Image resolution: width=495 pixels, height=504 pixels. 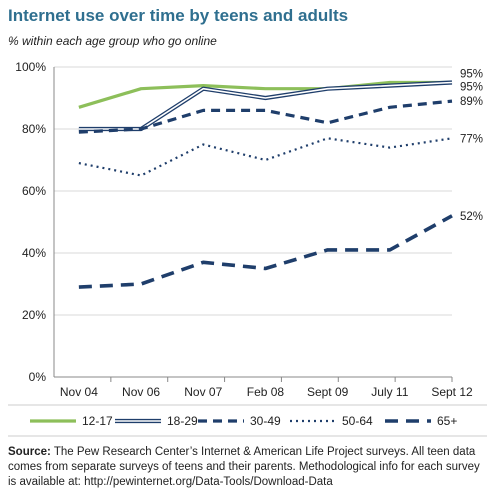 I want to click on legend-label: 65+, so click(x=447, y=421).